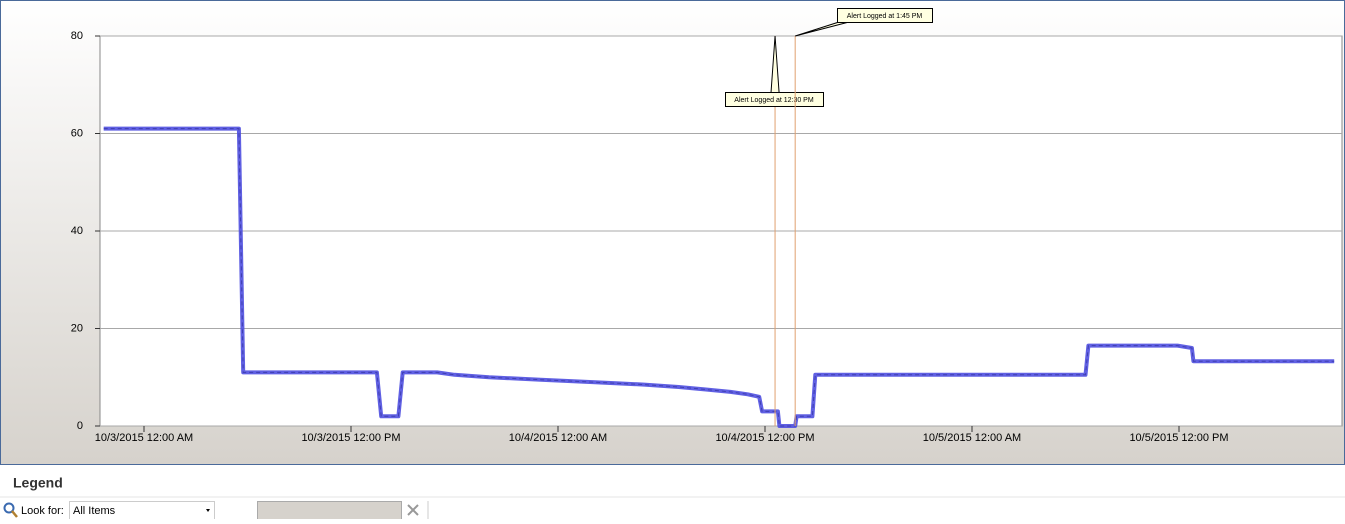 The height and width of the screenshot is (524, 1345). I want to click on y-tick-label: 0, so click(80, 426).